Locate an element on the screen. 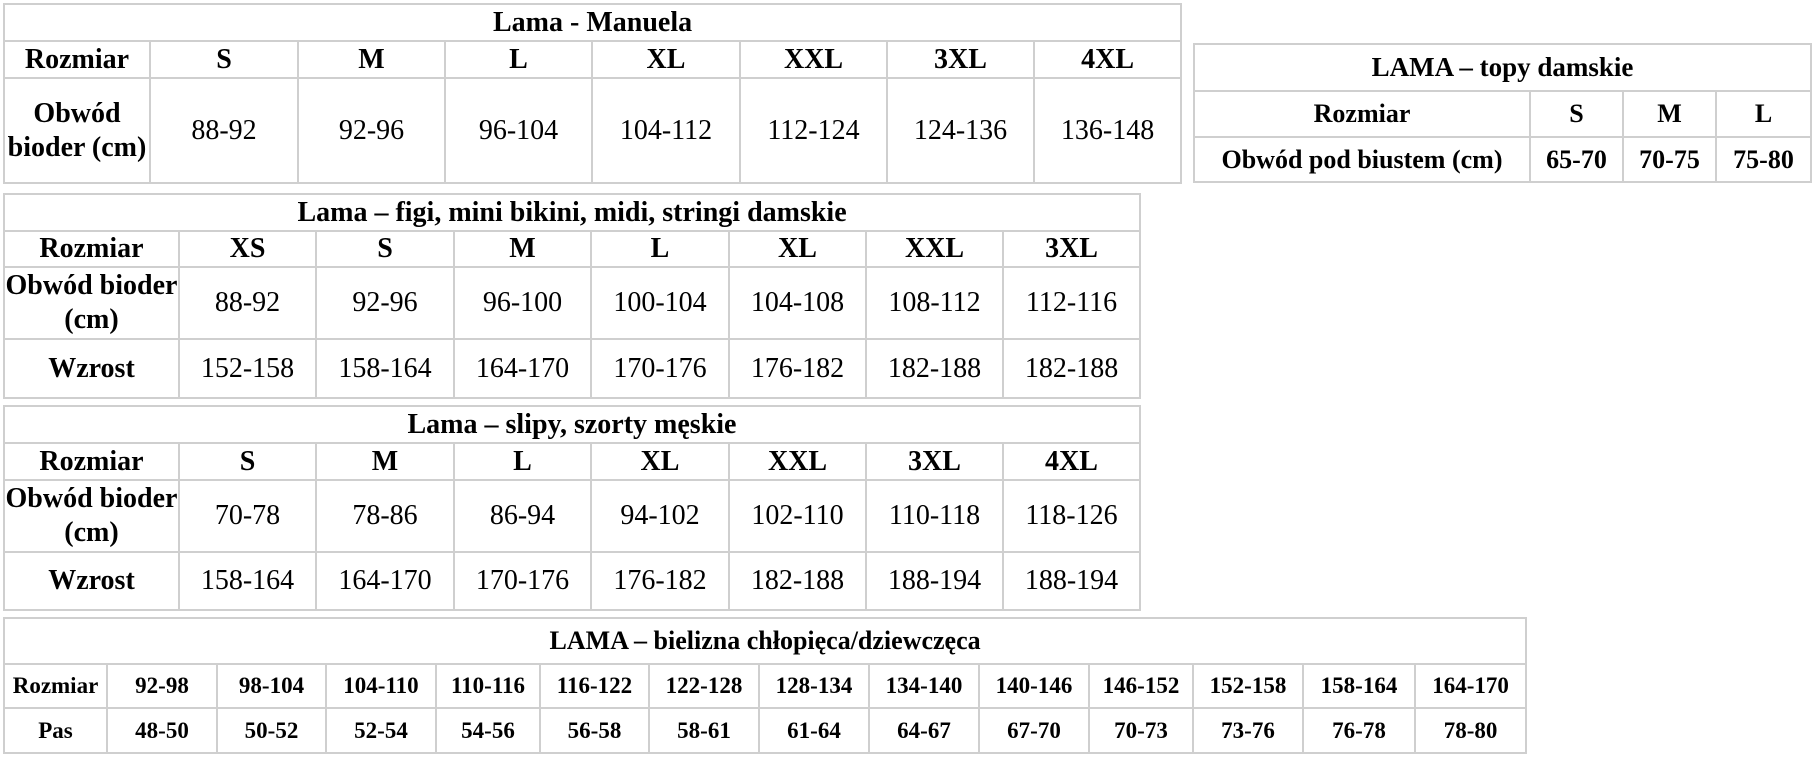  row-label: Obwód pod biustem (cm) is located at coordinates (1362, 159).